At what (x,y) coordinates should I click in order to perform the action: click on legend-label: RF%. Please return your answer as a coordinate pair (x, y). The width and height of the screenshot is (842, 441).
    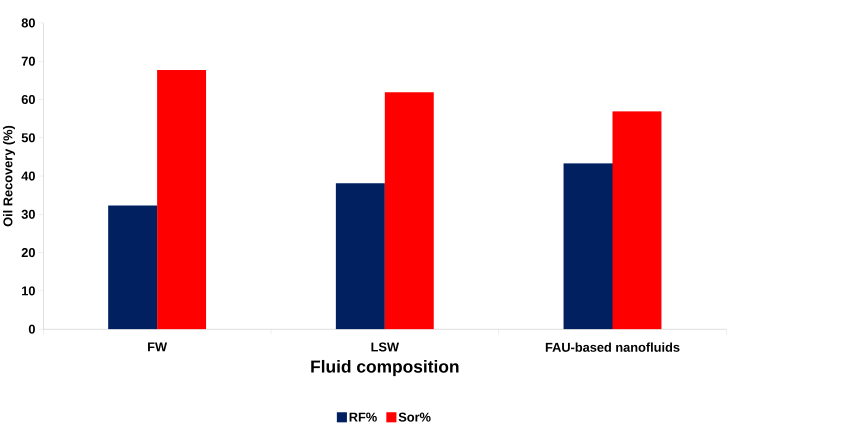
    Looking at the image, I should click on (363, 417).